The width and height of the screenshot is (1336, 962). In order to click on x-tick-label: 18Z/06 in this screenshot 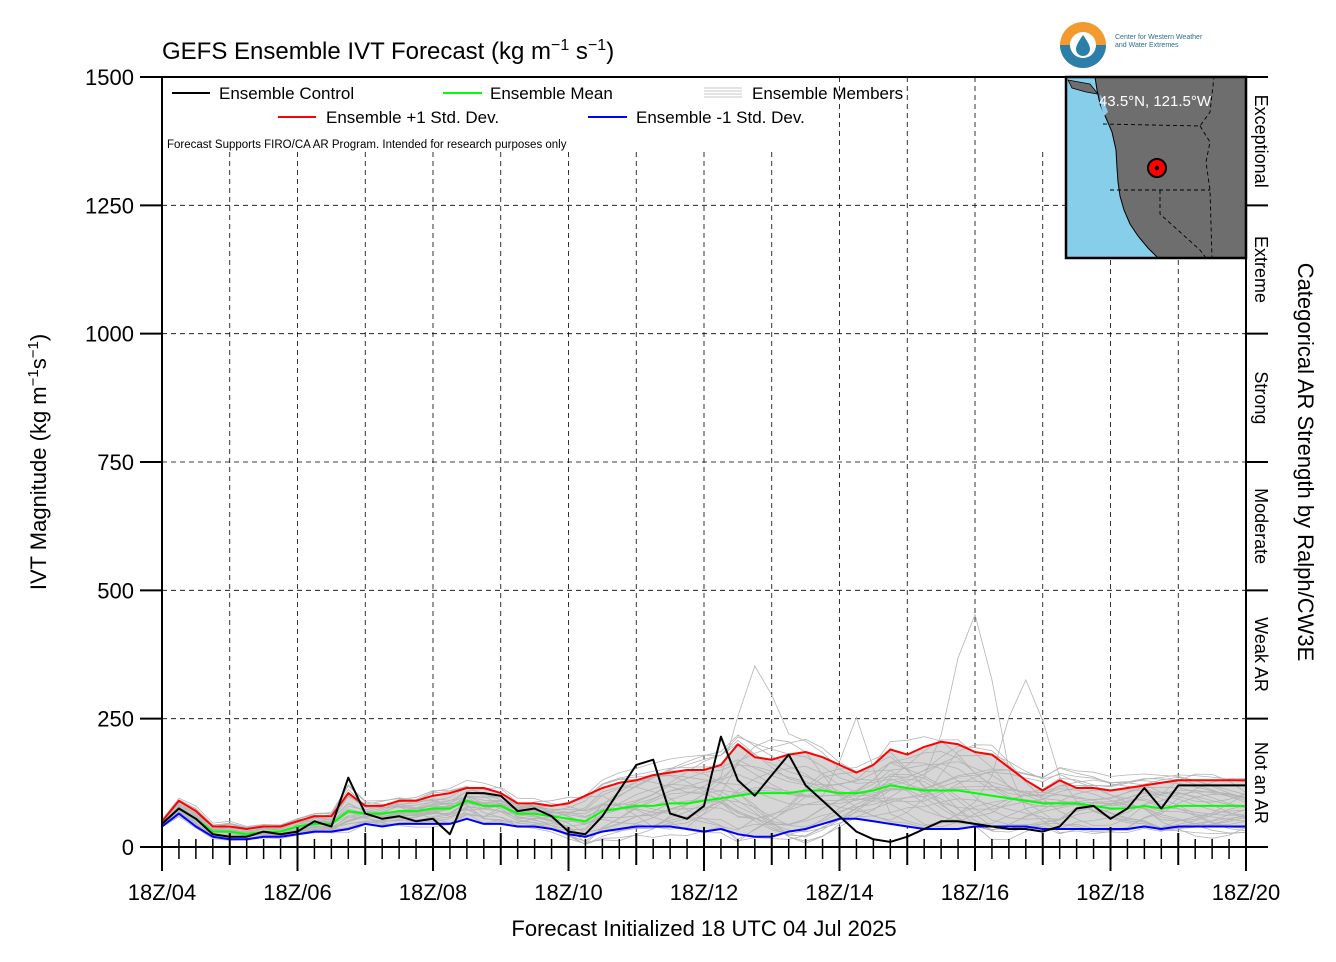, I will do `click(297, 892)`.